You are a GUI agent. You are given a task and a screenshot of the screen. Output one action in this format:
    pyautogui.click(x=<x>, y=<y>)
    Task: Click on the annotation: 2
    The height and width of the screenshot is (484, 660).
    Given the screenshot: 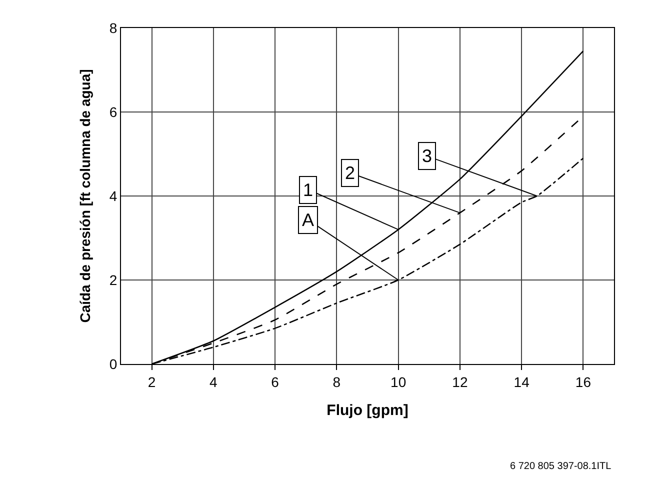 What is the action you would take?
    pyautogui.click(x=350, y=173)
    